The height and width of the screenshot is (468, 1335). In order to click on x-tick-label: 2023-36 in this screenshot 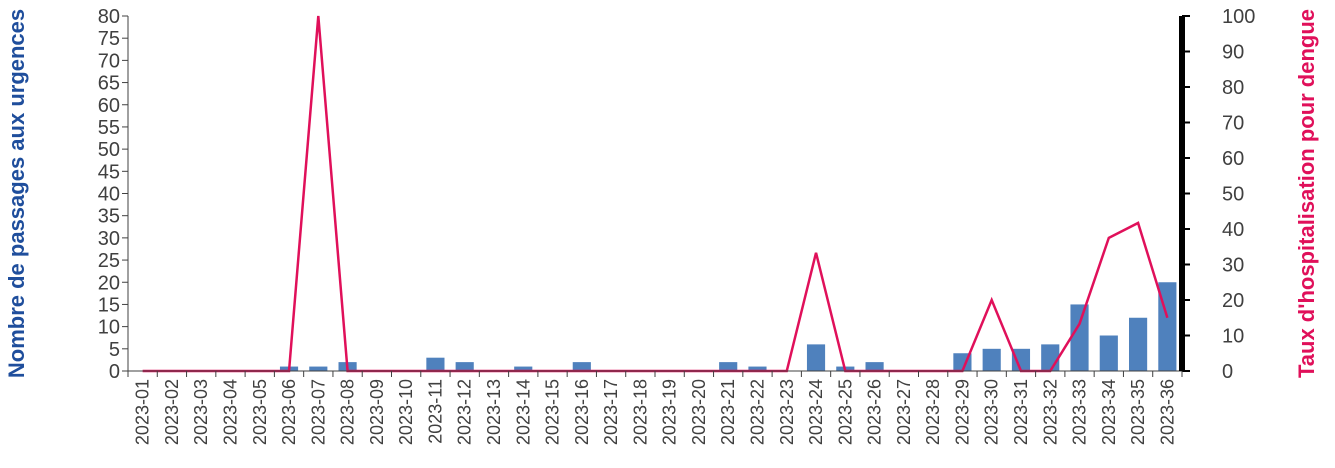, I will do `click(1167, 412)`.